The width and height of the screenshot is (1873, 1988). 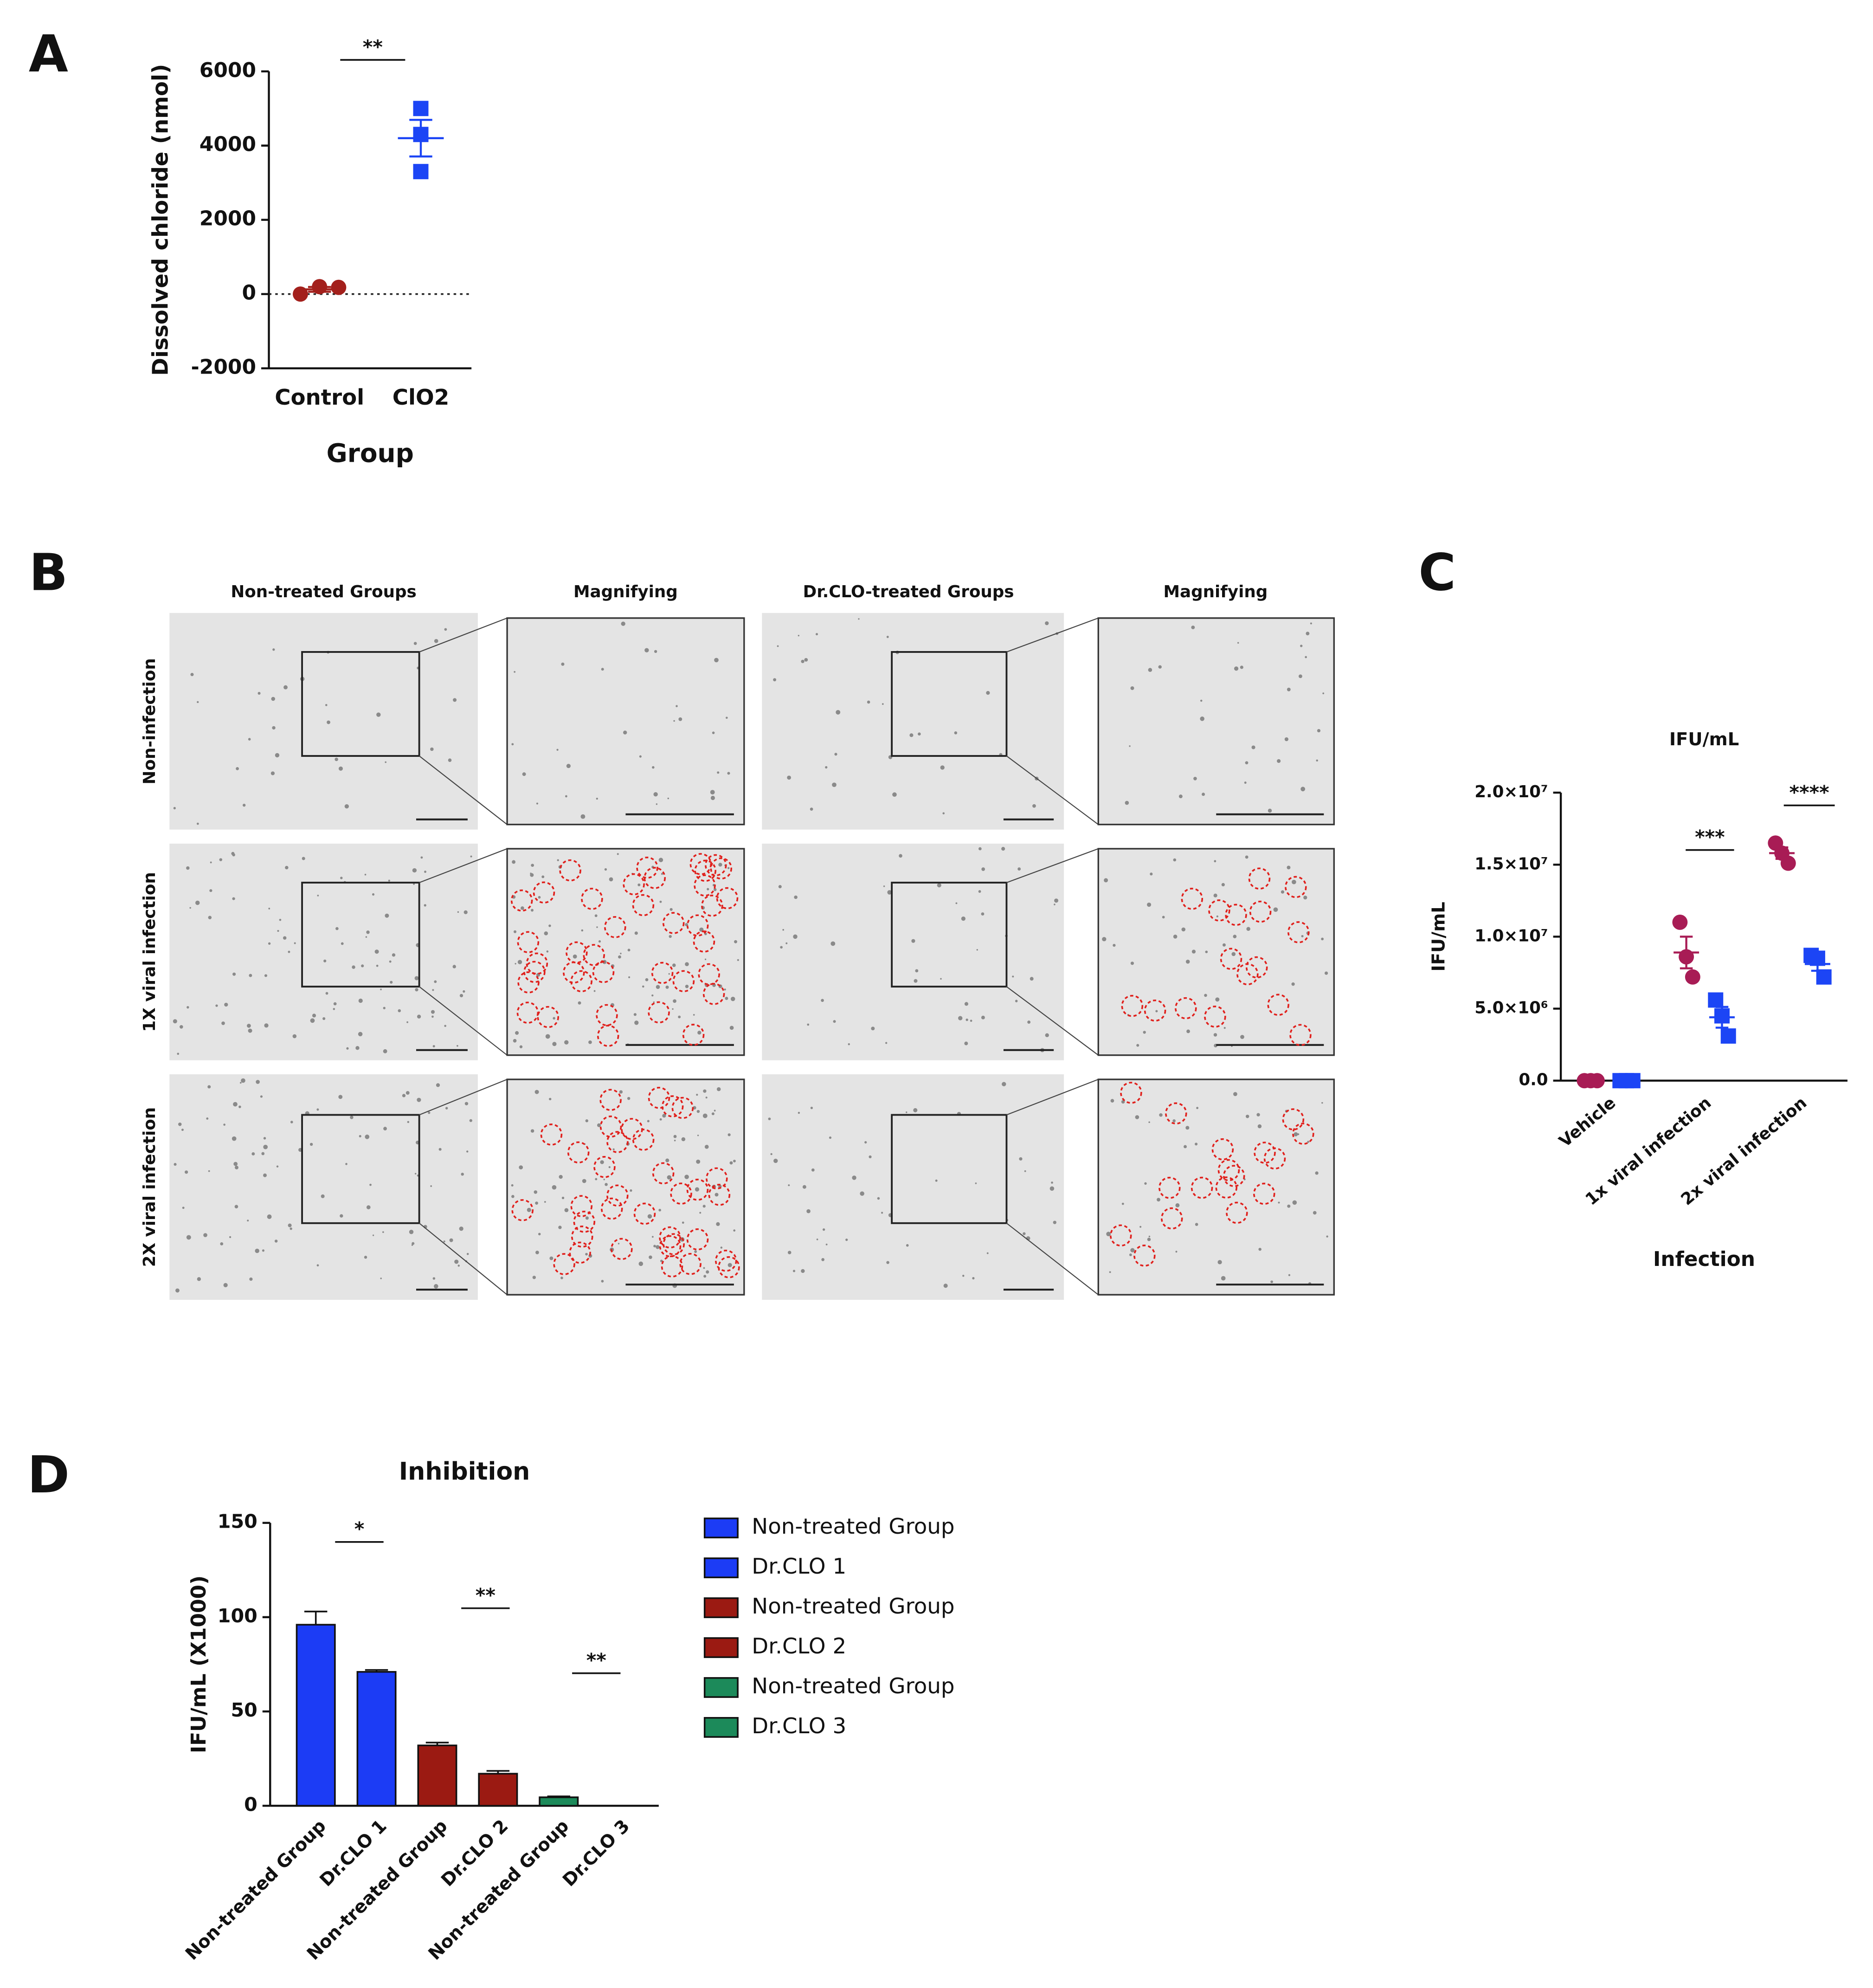 What do you see at coordinates (249, 293) in the screenshot?
I see `y-tick-label: 0` at bounding box center [249, 293].